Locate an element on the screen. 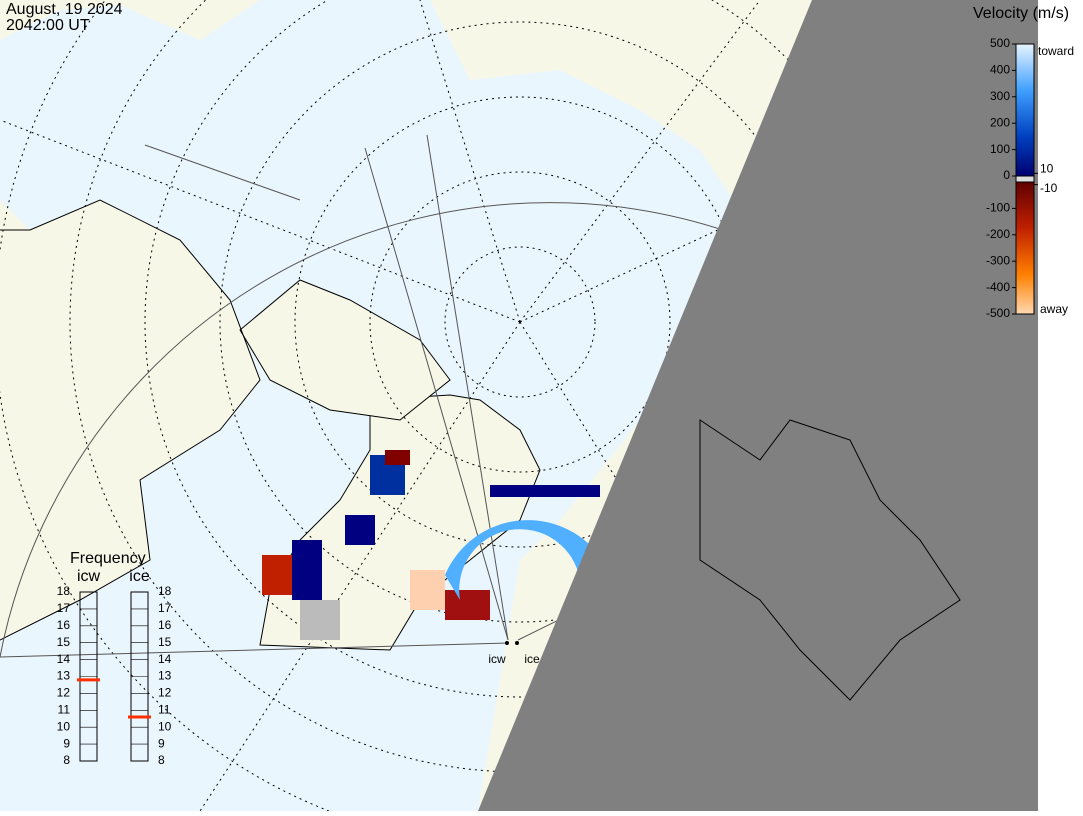 Image resolution: width=1083 pixels, height=816 pixels. colorbar-label: 0 is located at coordinates (1006, 175).